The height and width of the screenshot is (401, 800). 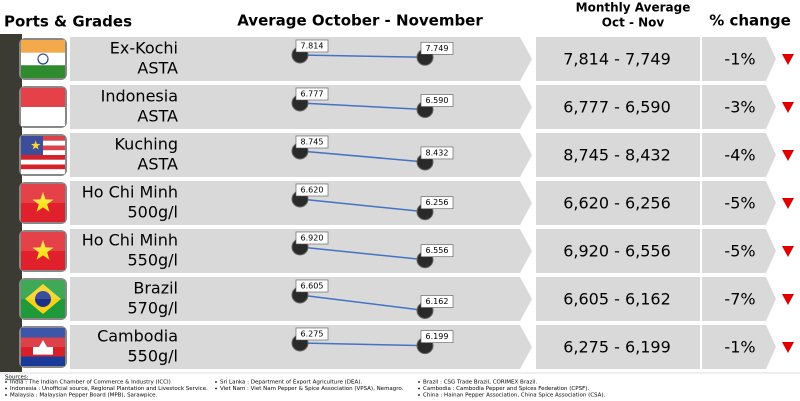 I want to click on port-name: Brazil, so click(x=155, y=288).